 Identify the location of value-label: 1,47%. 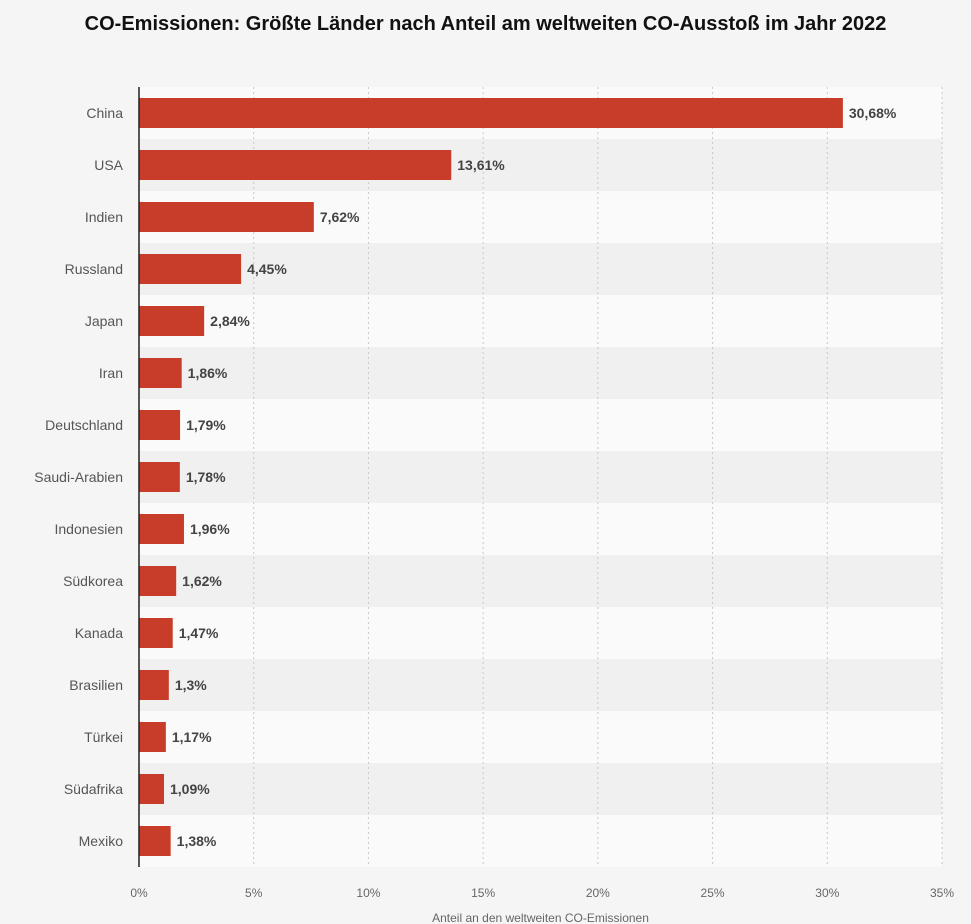
(199, 633).